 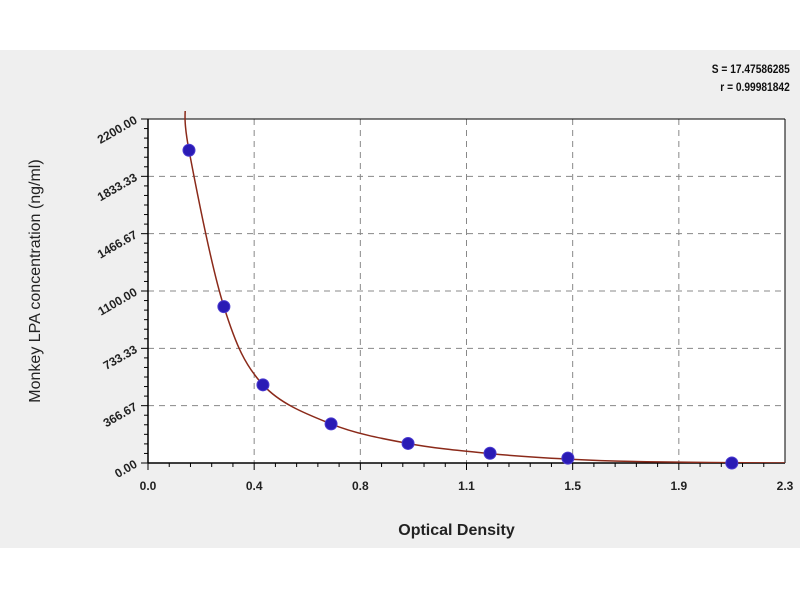 I want to click on y-tick-label: 1466.67, so click(x=117, y=244).